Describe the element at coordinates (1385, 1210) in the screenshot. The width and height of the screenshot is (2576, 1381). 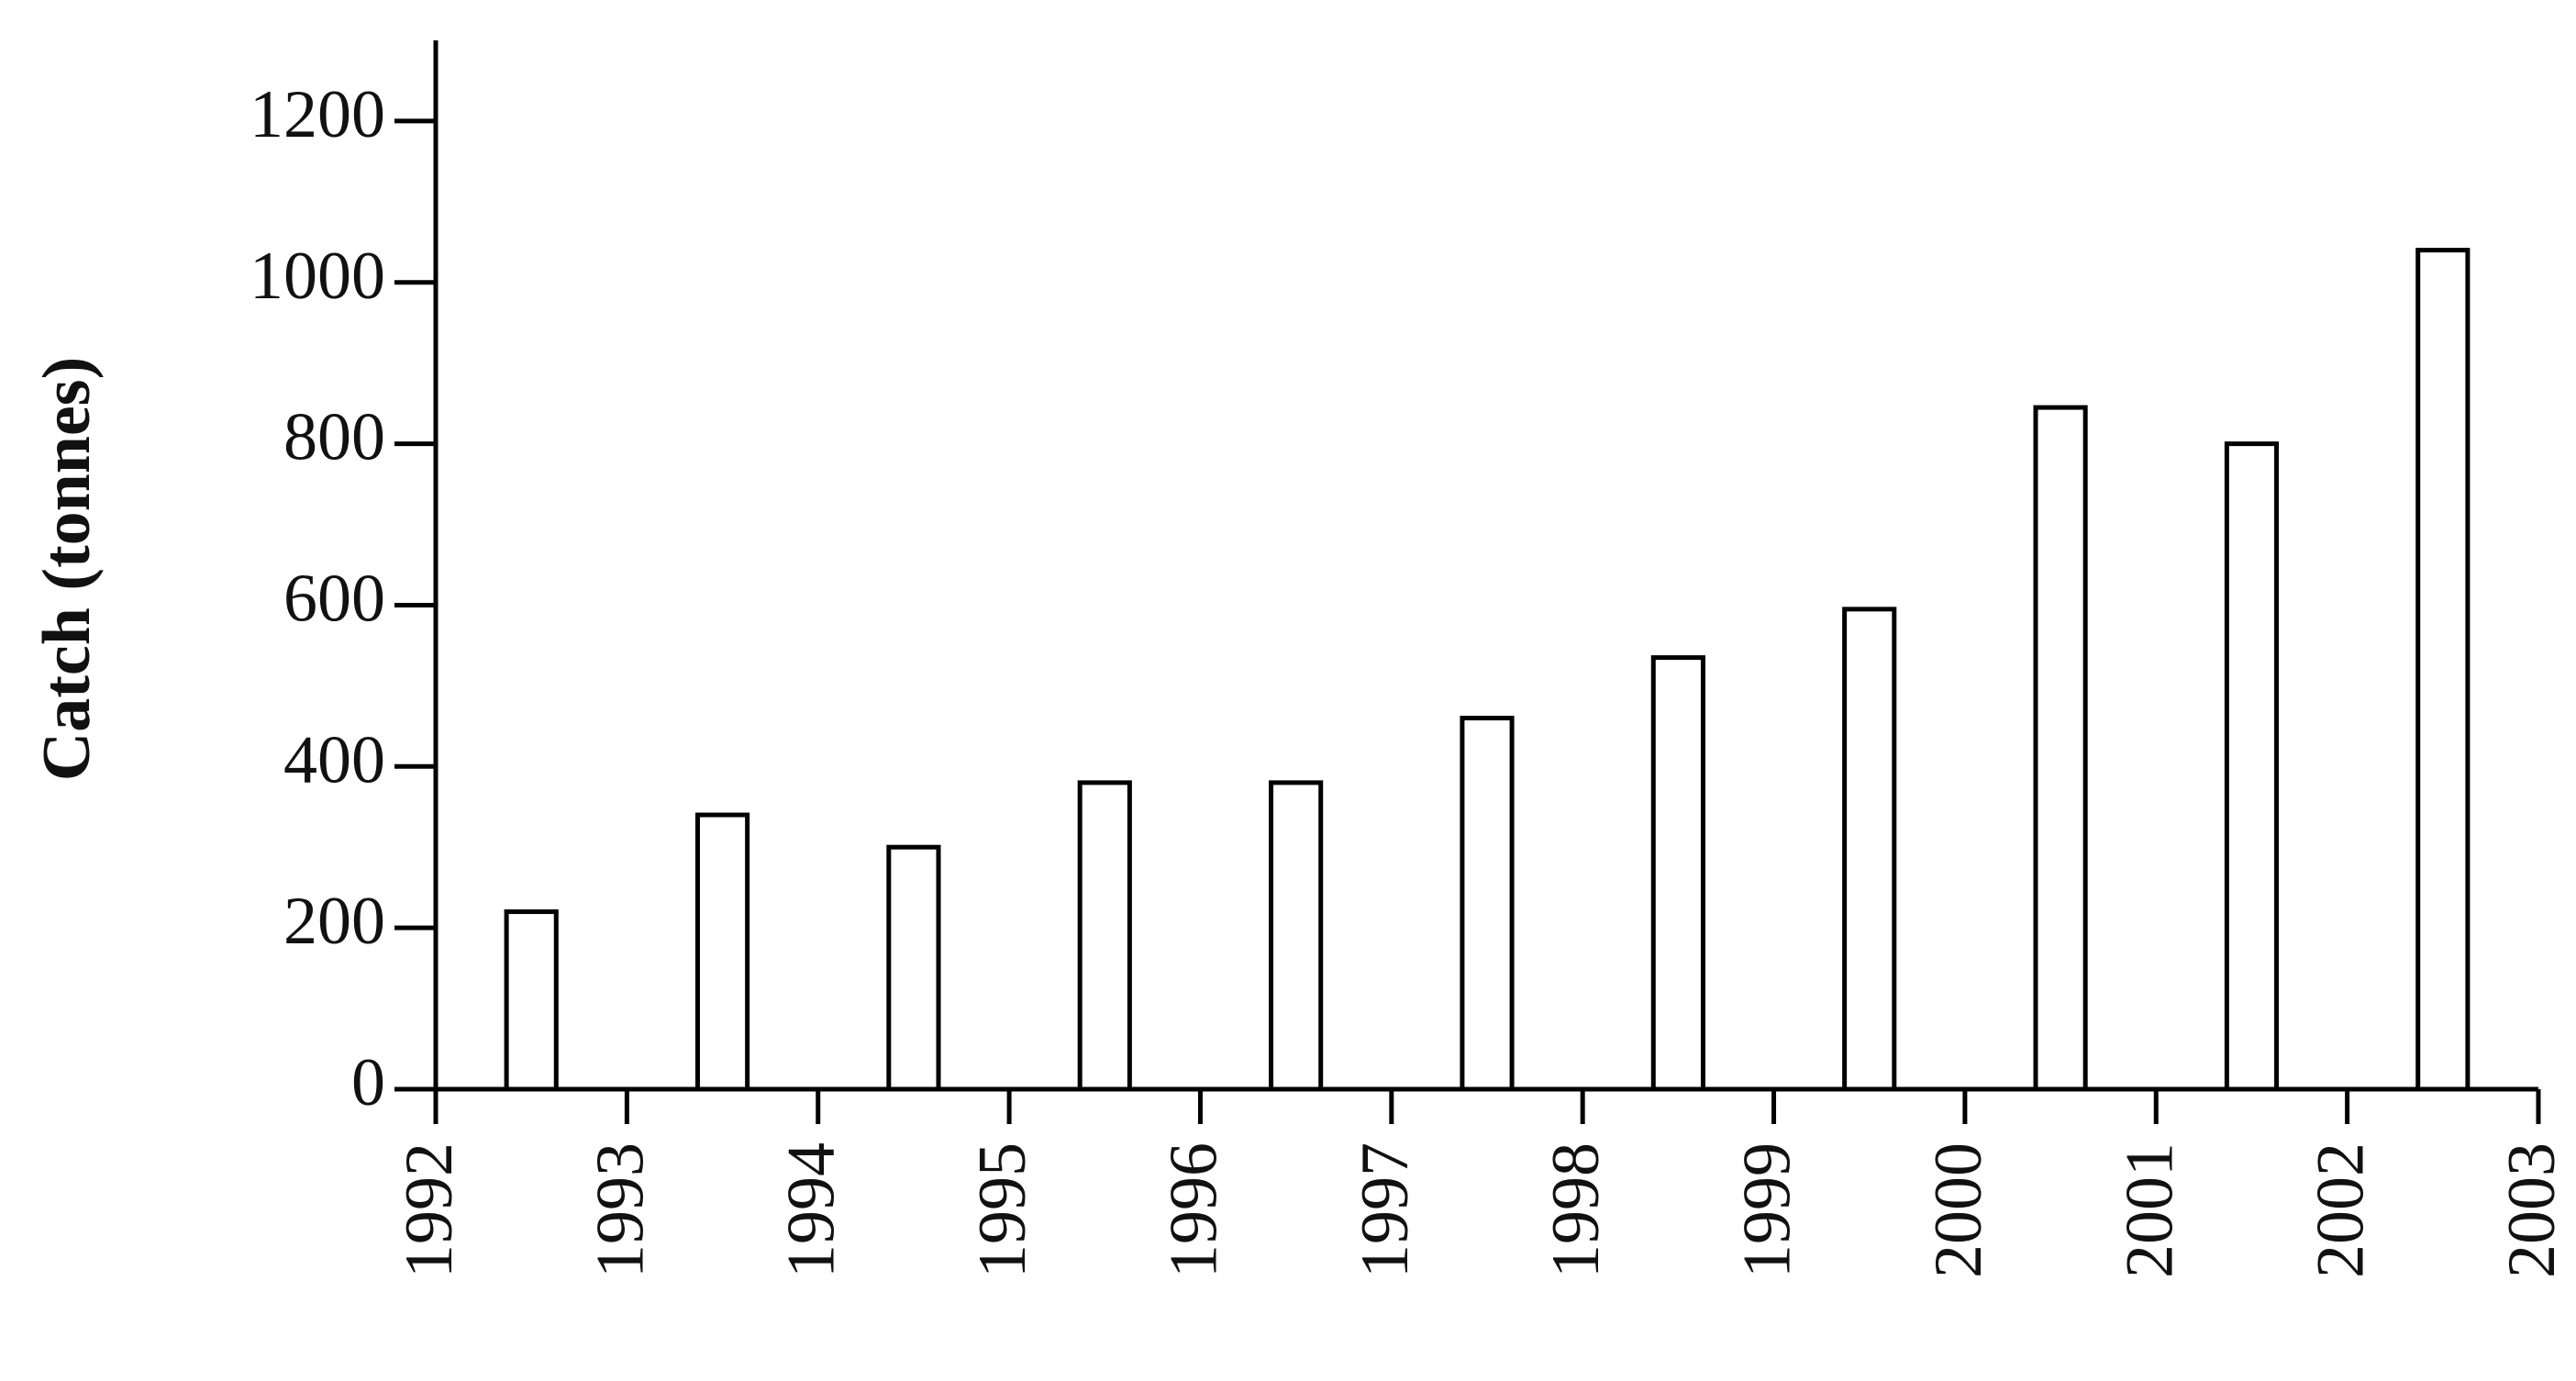
I see `x-tick-label: 1997` at that location.